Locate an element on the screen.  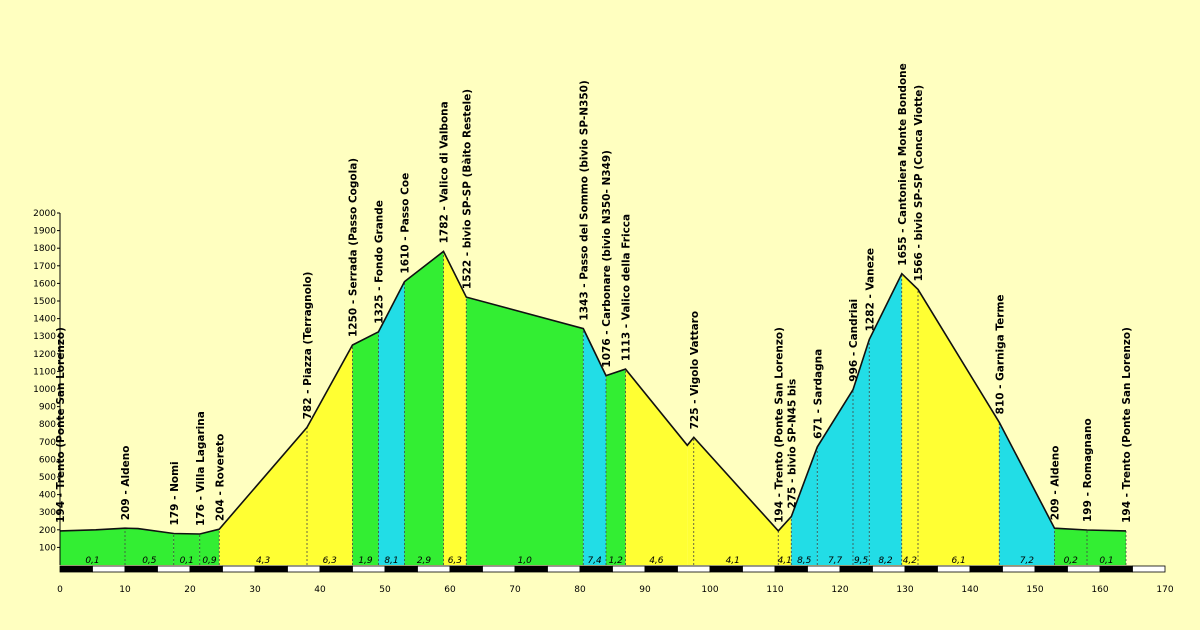
y-tick-label-12: 1300 is located at coordinates (44, 337).